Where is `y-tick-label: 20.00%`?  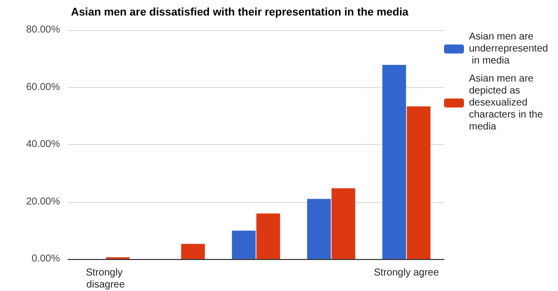 y-tick-label: 20.00% is located at coordinates (43, 202).